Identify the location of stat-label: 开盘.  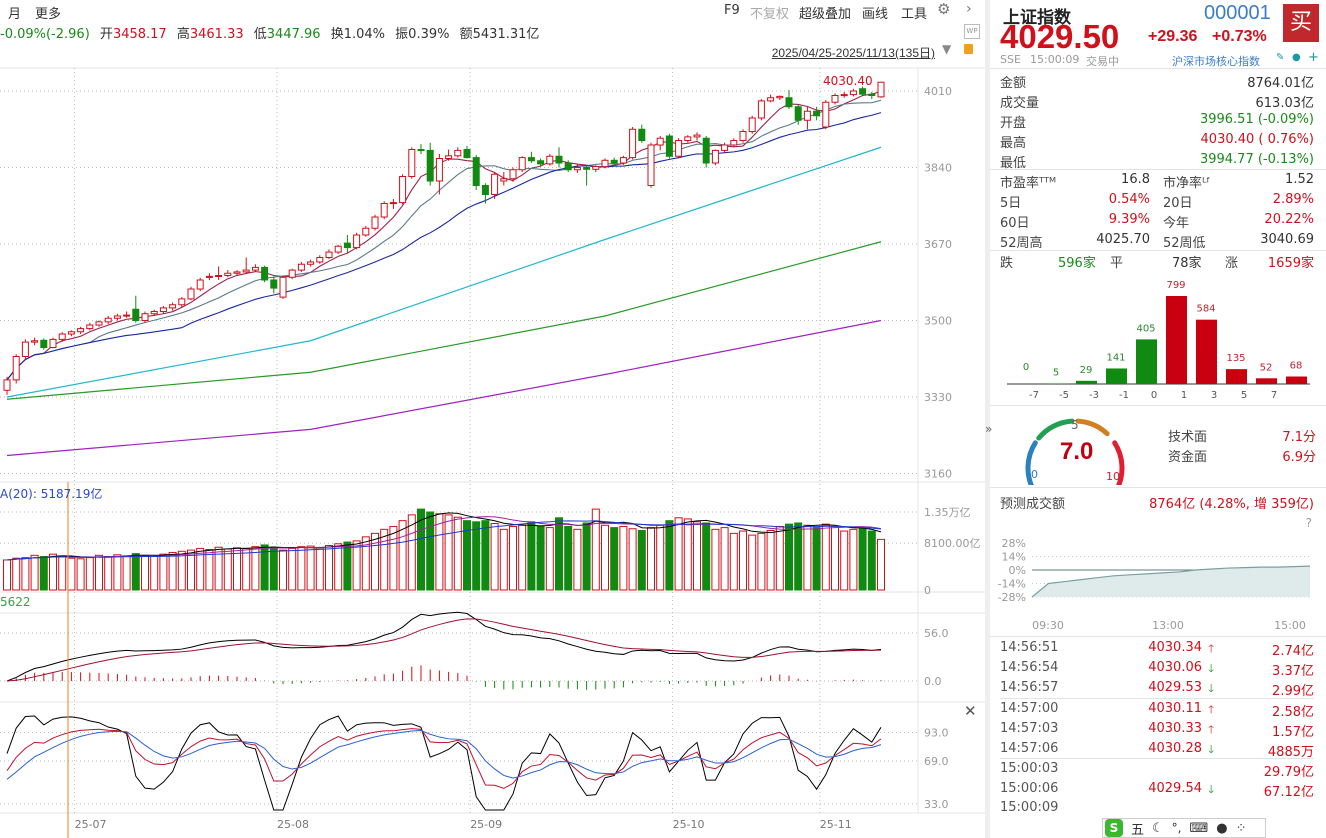
(1013, 123).